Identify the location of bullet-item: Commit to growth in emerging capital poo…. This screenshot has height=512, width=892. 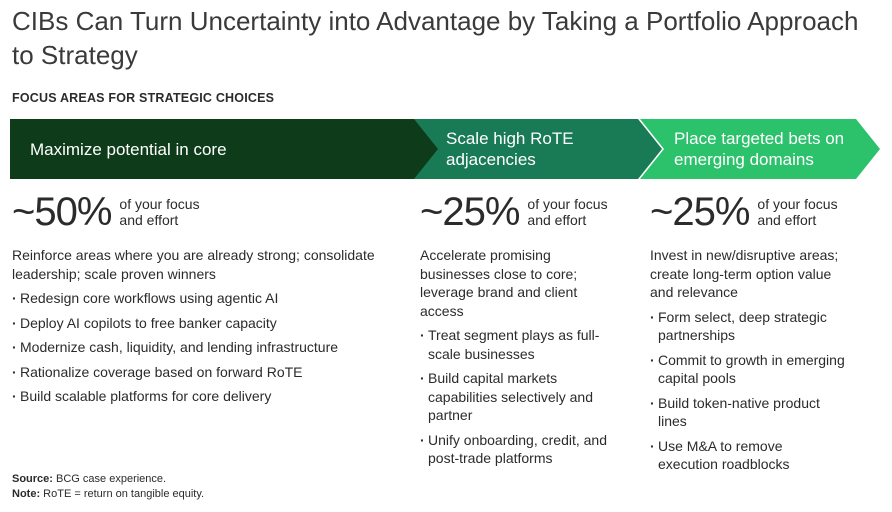
(747, 369).